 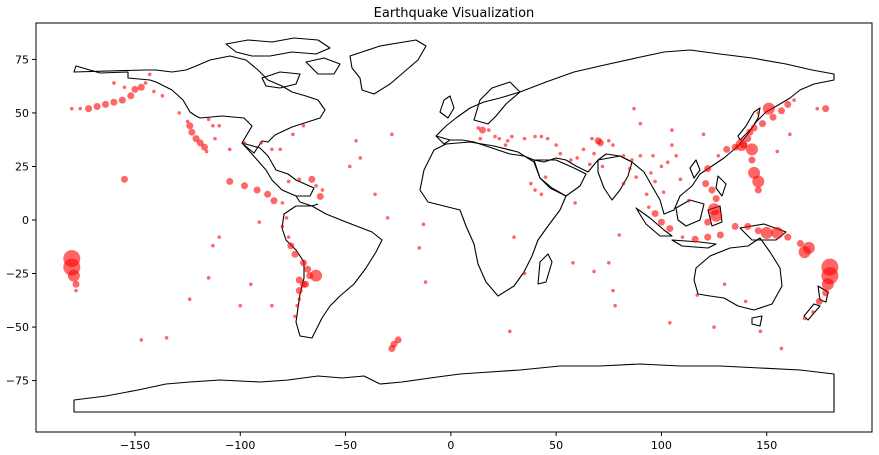 What do you see at coordinates (22, 113) in the screenshot?
I see `y-tick-label: 50` at bounding box center [22, 113].